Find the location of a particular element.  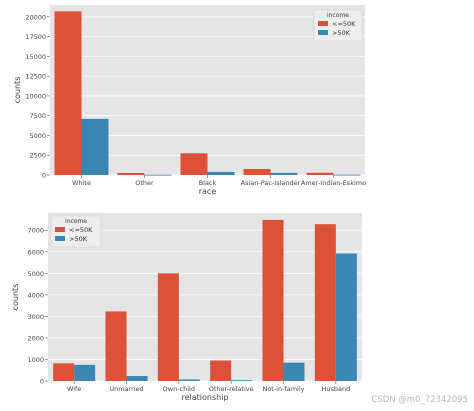

chart-1-ytick-label: 20000 is located at coordinates (35, 17).